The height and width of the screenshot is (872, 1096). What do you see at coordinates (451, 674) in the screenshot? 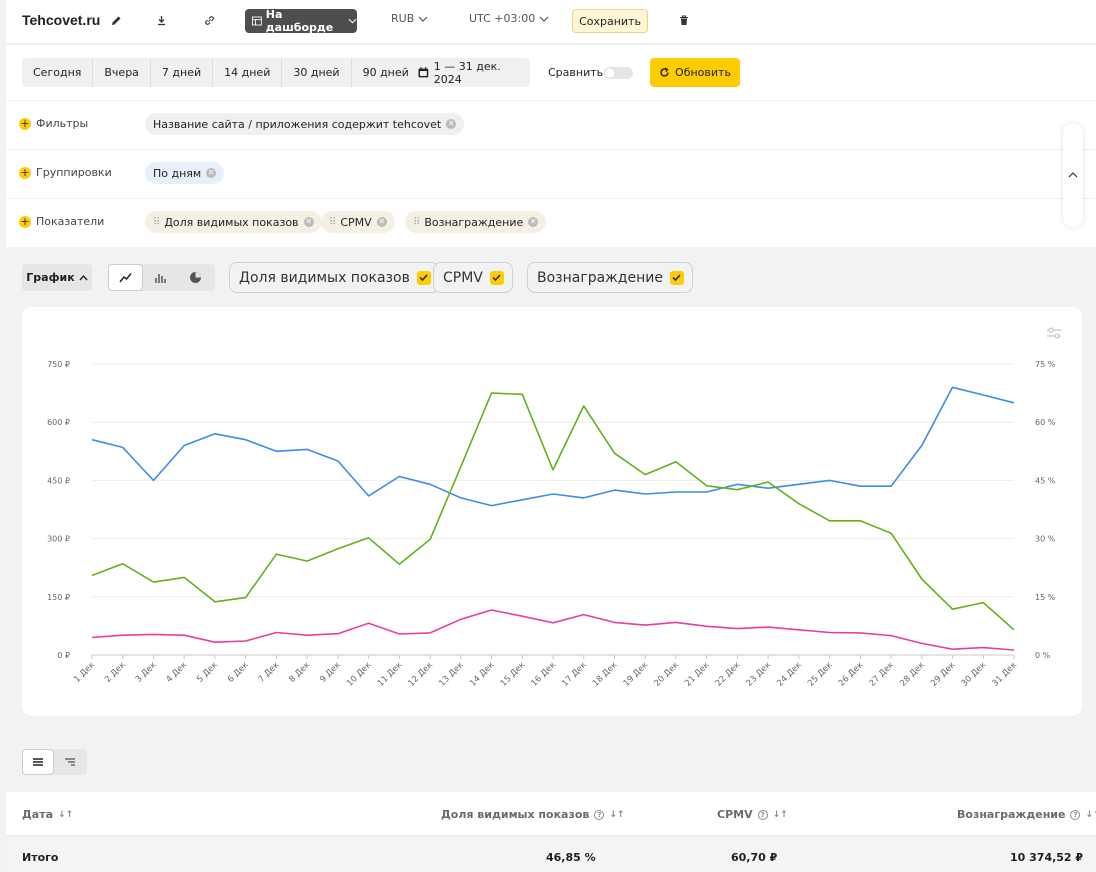
I see `x-tick-label: 13 Дек` at bounding box center [451, 674].